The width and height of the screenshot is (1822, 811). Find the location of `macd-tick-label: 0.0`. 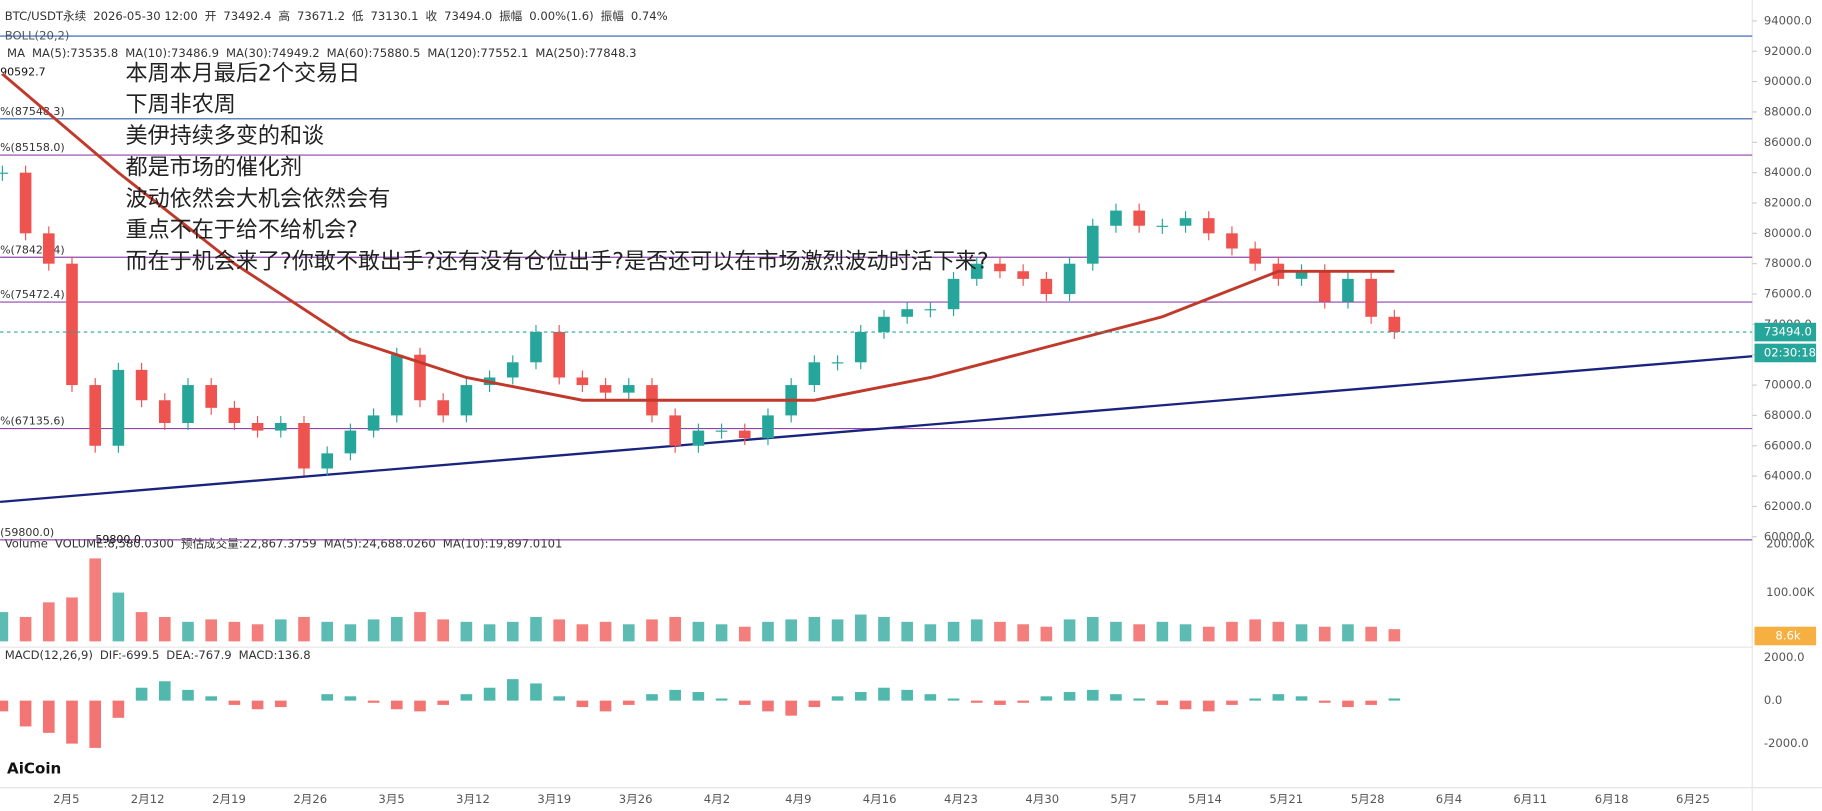

macd-tick-label: 0.0 is located at coordinates (1773, 700).